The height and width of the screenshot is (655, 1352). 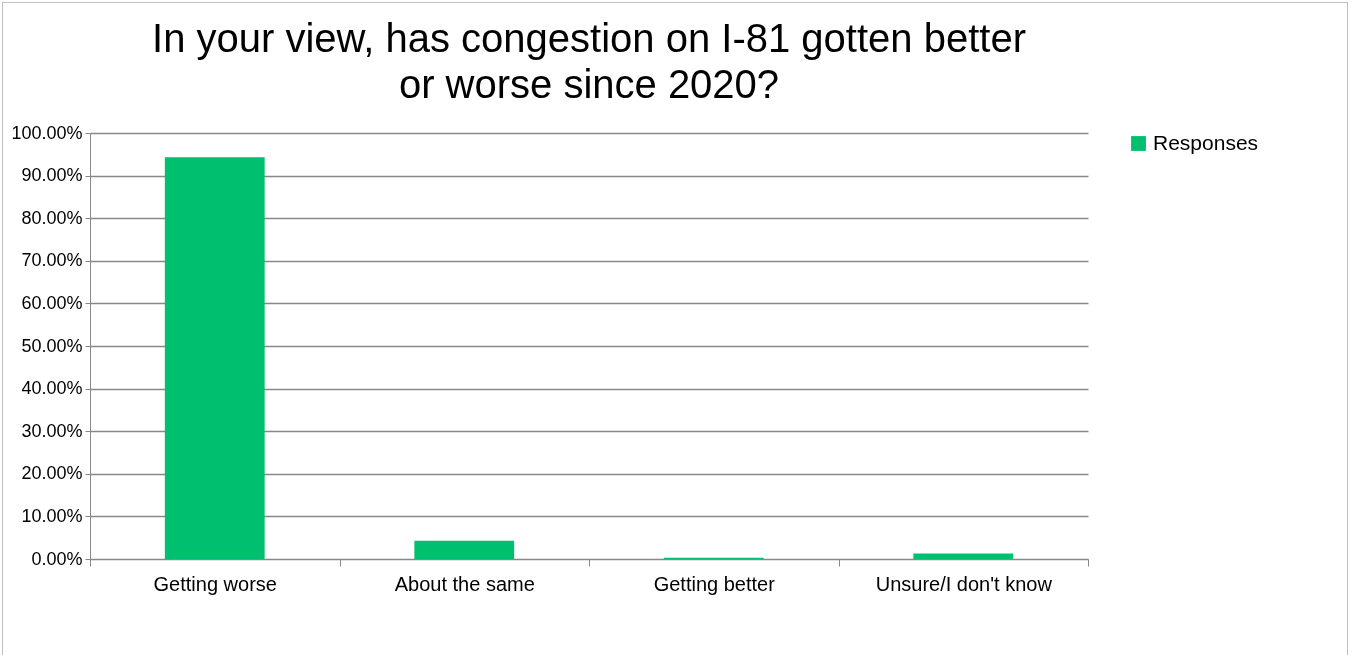 What do you see at coordinates (52, 217) in the screenshot?
I see `y-tick-label: 80.00%` at bounding box center [52, 217].